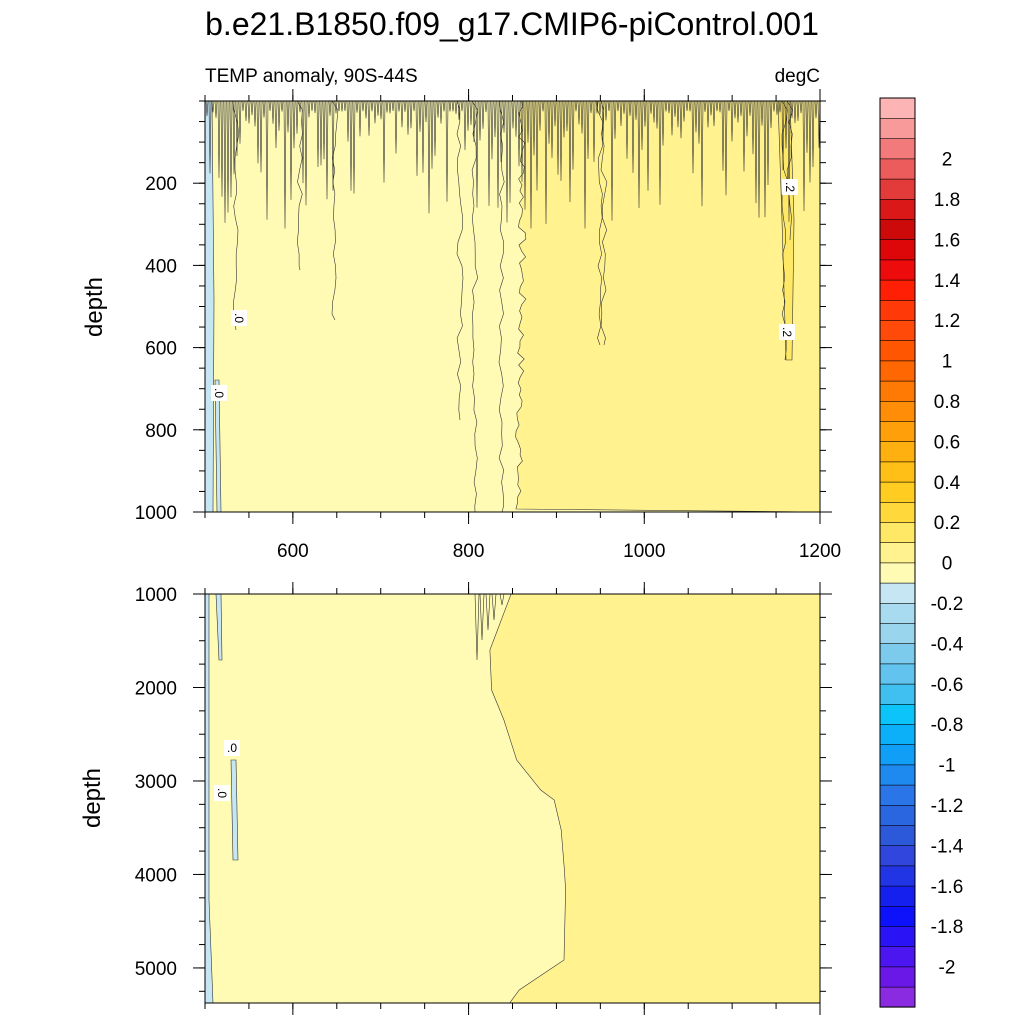 Image resolution: width=1024 pixels, height=1024 pixels. Describe the element at coordinates (469, 551) in the screenshot. I see `x-tick-label: 800` at that location.